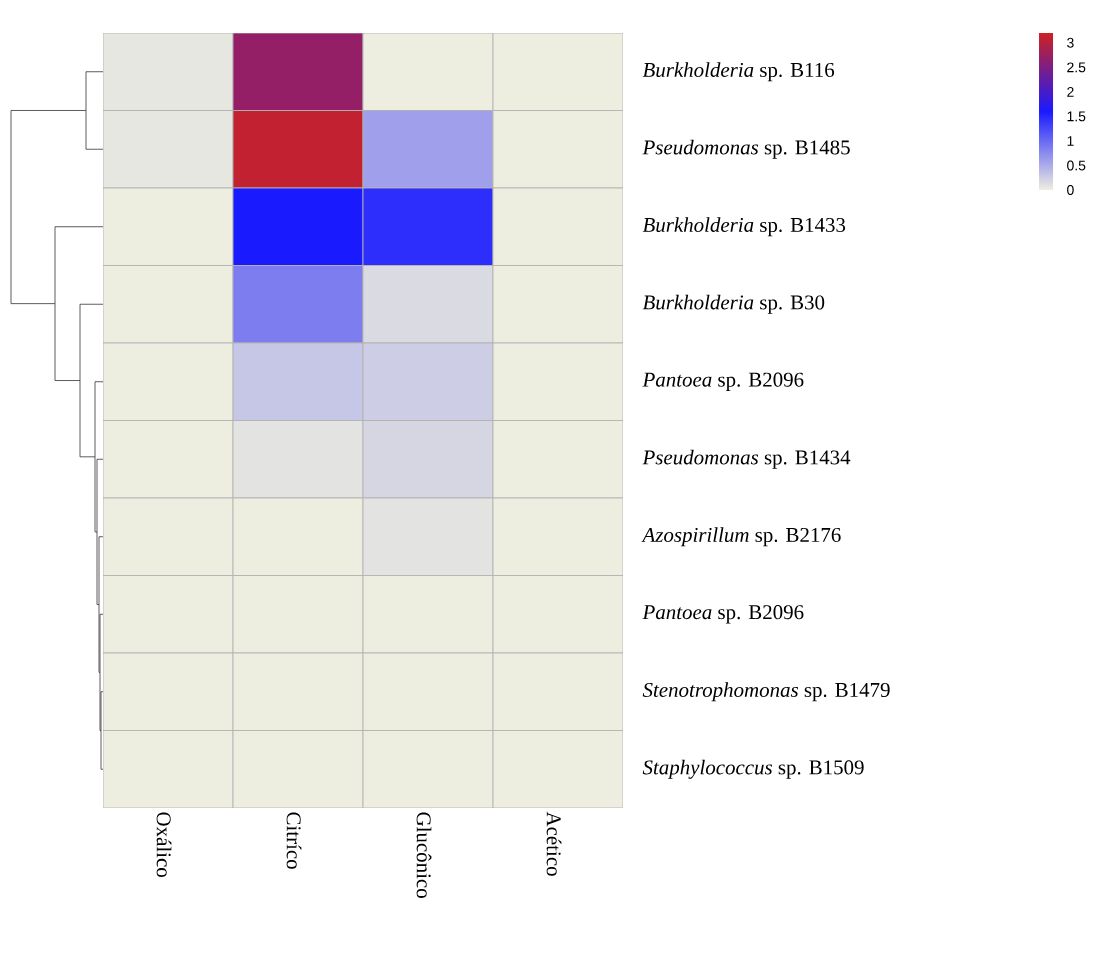  What do you see at coordinates (1070, 141) in the screenshot?
I see `color-bar-label: 1` at bounding box center [1070, 141].